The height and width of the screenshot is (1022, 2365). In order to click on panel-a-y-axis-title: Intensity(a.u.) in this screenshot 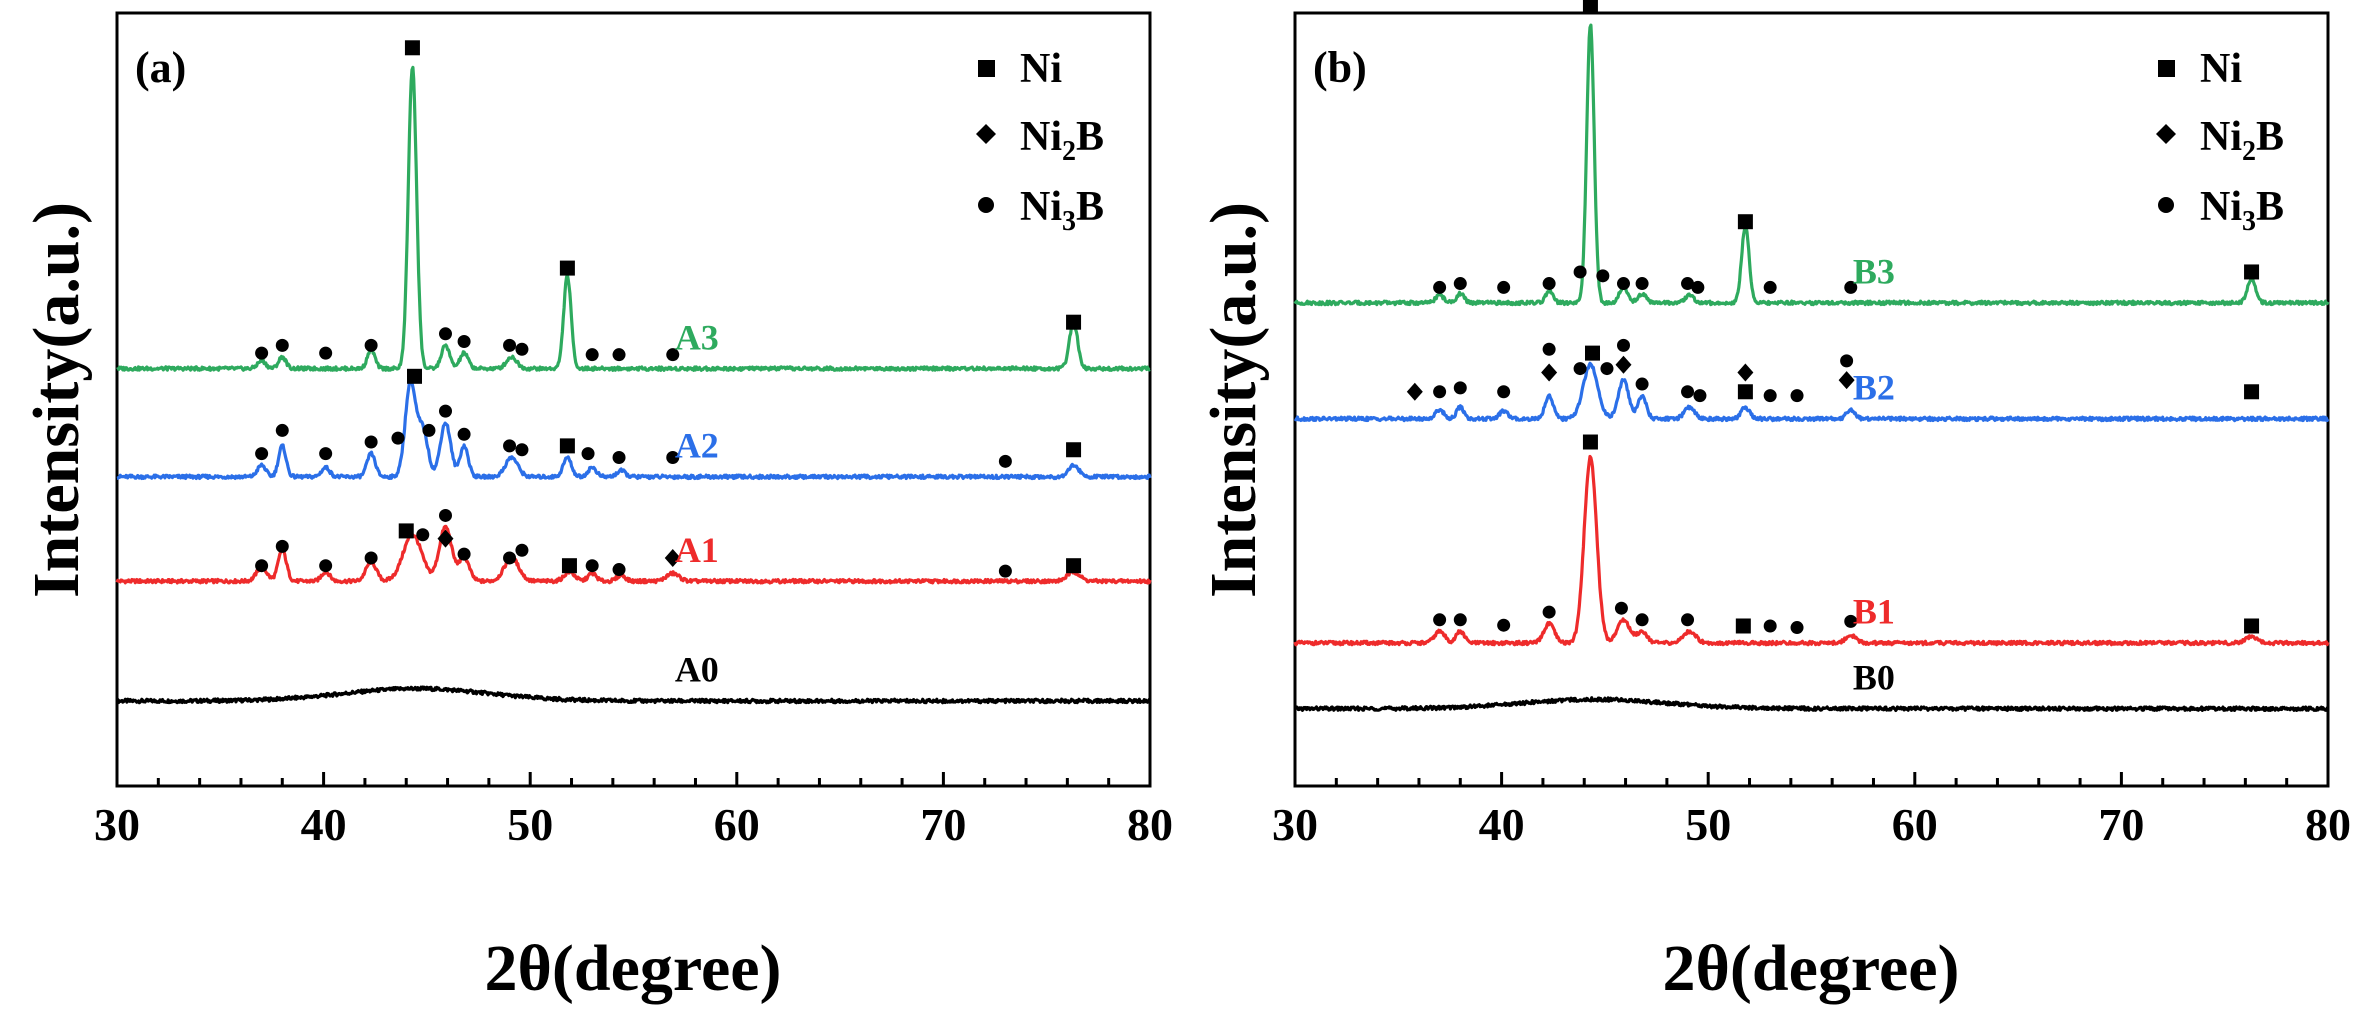, I will do `click(56, 400)`.